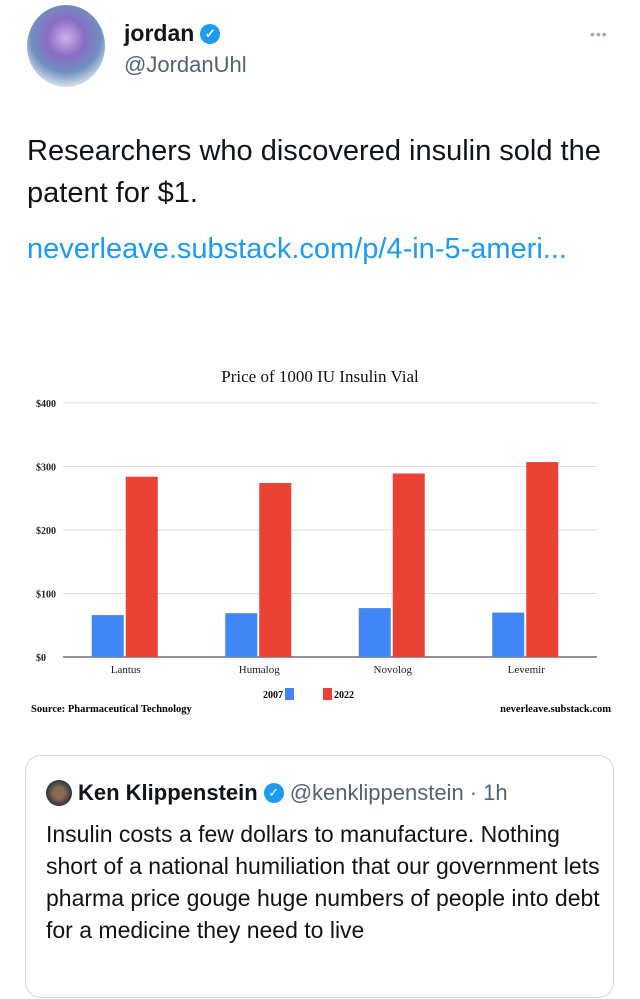 Image resolution: width=640 pixels, height=999 pixels. Describe the element at coordinates (172, 33) in the screenshot. I see `author-name: jordan ✓` at that location.